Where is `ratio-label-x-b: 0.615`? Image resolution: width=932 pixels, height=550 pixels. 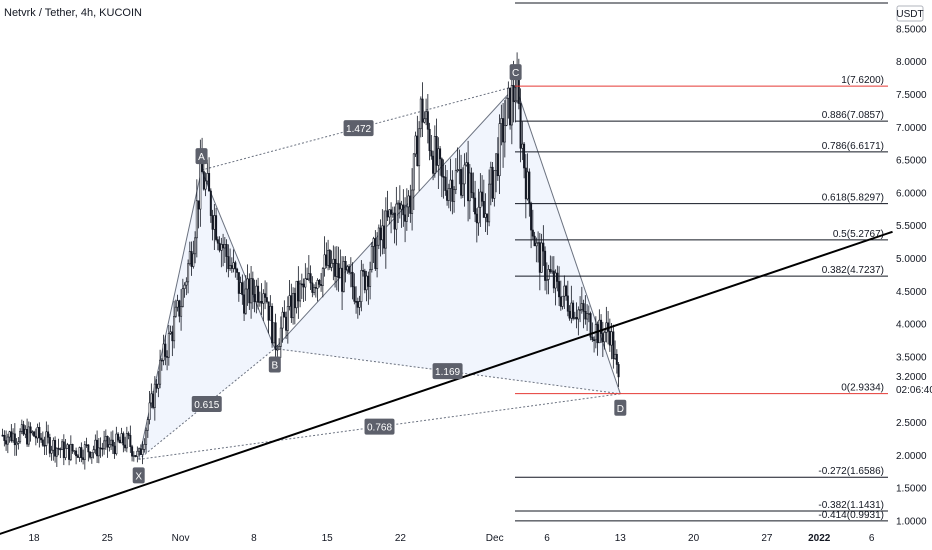 ratio-label-x-b: 0.615 is located at coordinates (206, 405).